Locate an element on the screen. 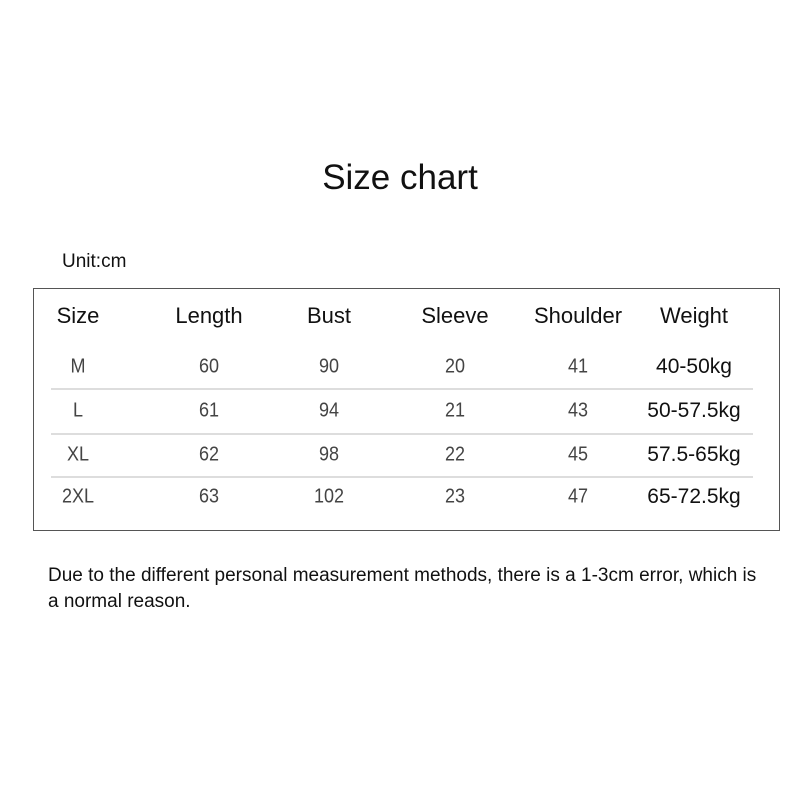  unit-label: Unit:cm is located at coordinates (94, 261).